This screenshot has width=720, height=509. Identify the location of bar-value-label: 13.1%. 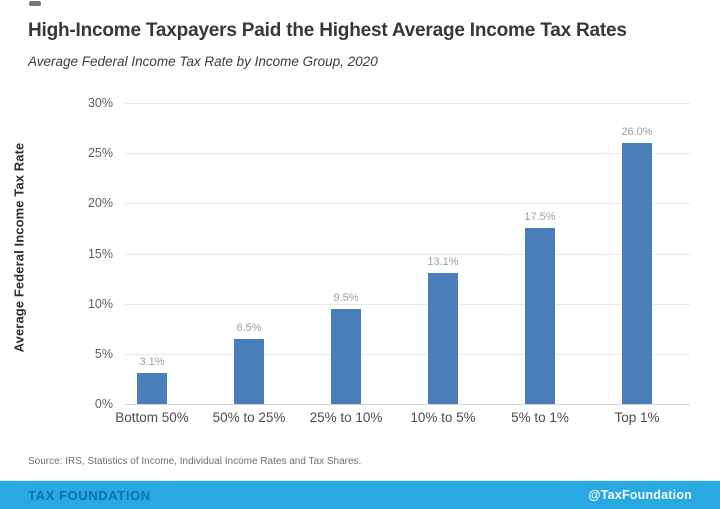
(443, 261).